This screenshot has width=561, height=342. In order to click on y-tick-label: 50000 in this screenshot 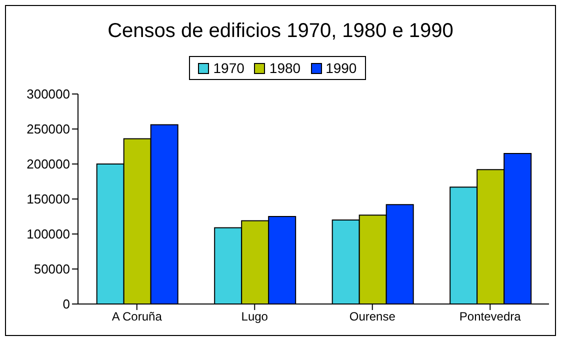, I will do `click(52, 269)`.